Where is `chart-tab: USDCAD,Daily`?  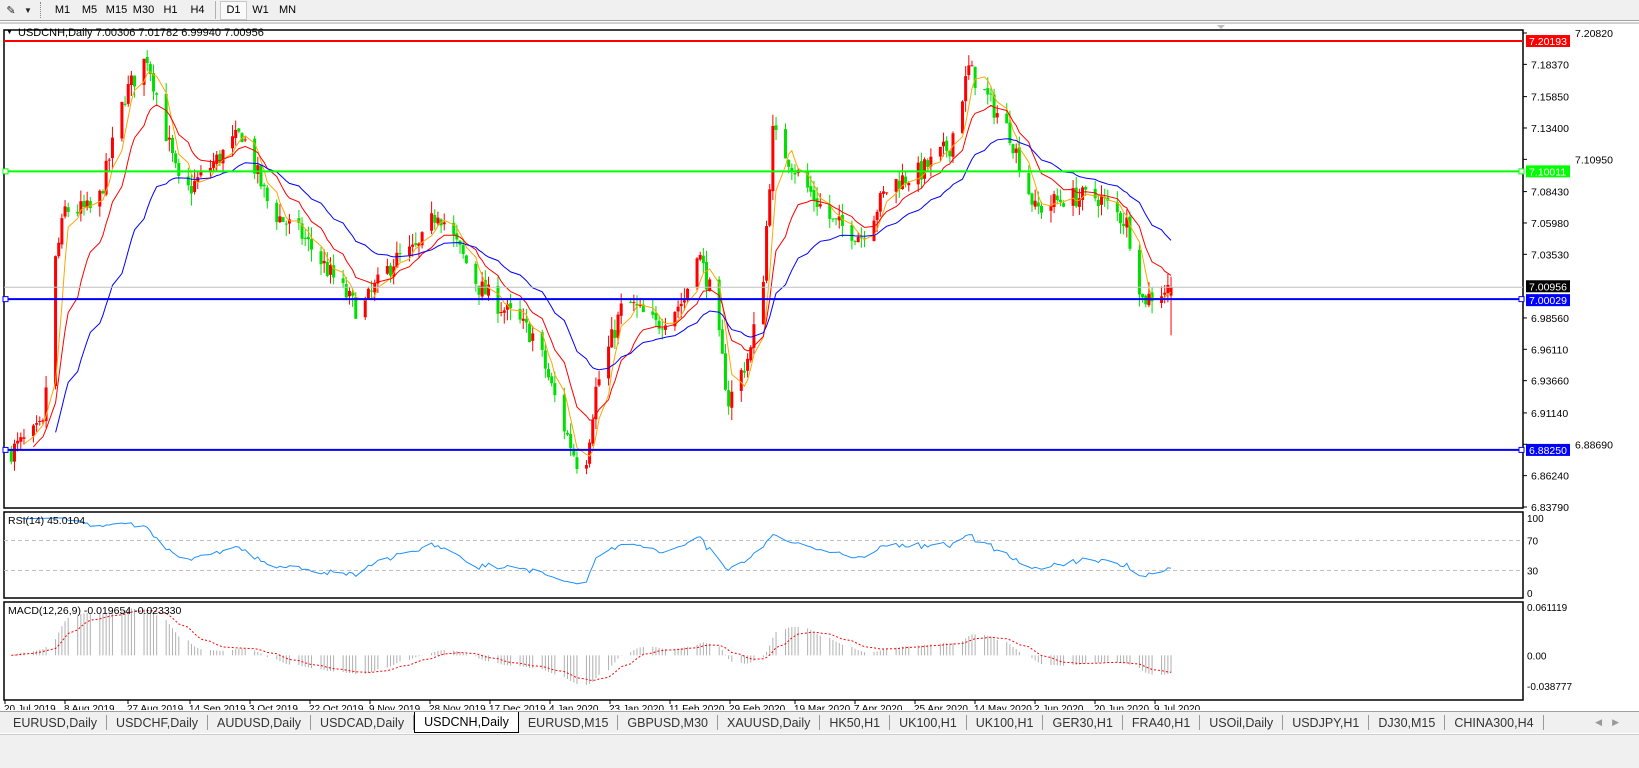
chart-tab: USDCAD,Daily is located at coordinates (363, 722).